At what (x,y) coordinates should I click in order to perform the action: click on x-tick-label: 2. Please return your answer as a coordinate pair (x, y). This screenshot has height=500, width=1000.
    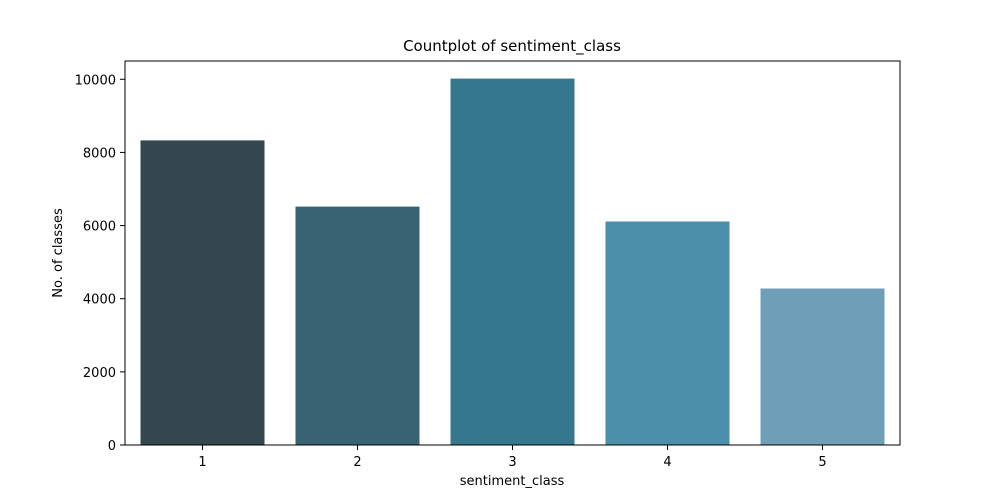
    Looking at the image, I should click on (357, 462).